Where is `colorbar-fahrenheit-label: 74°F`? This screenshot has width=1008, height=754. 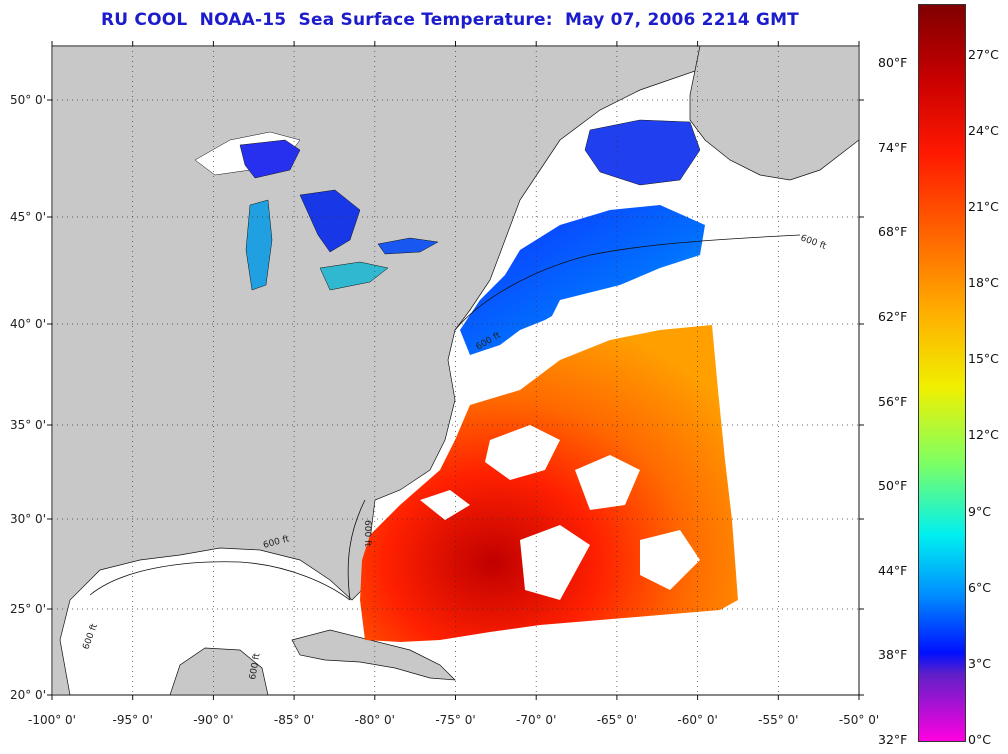 colorbar-fahrenheit-label: 74°F is located at coordinates (893, 147).